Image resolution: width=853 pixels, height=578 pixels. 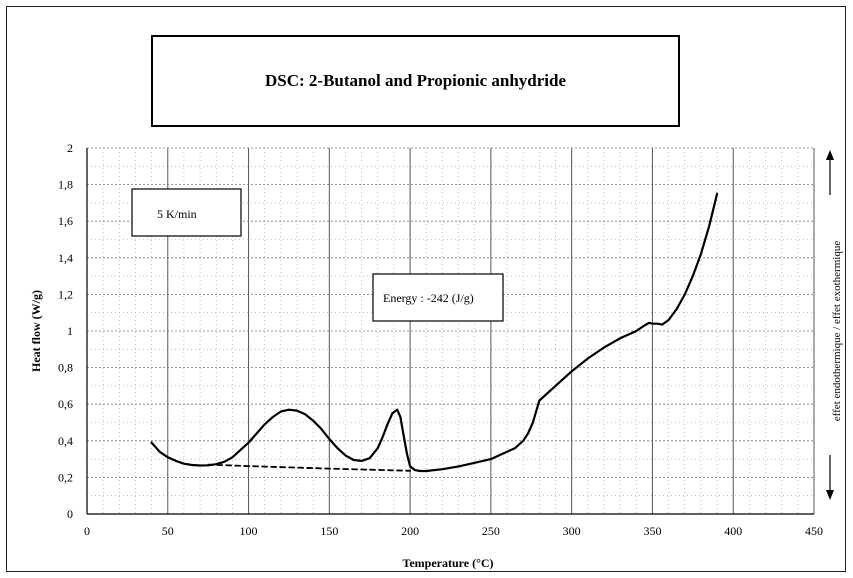 I want to click on x-tick-label: 150, so click(x=329, y=531).